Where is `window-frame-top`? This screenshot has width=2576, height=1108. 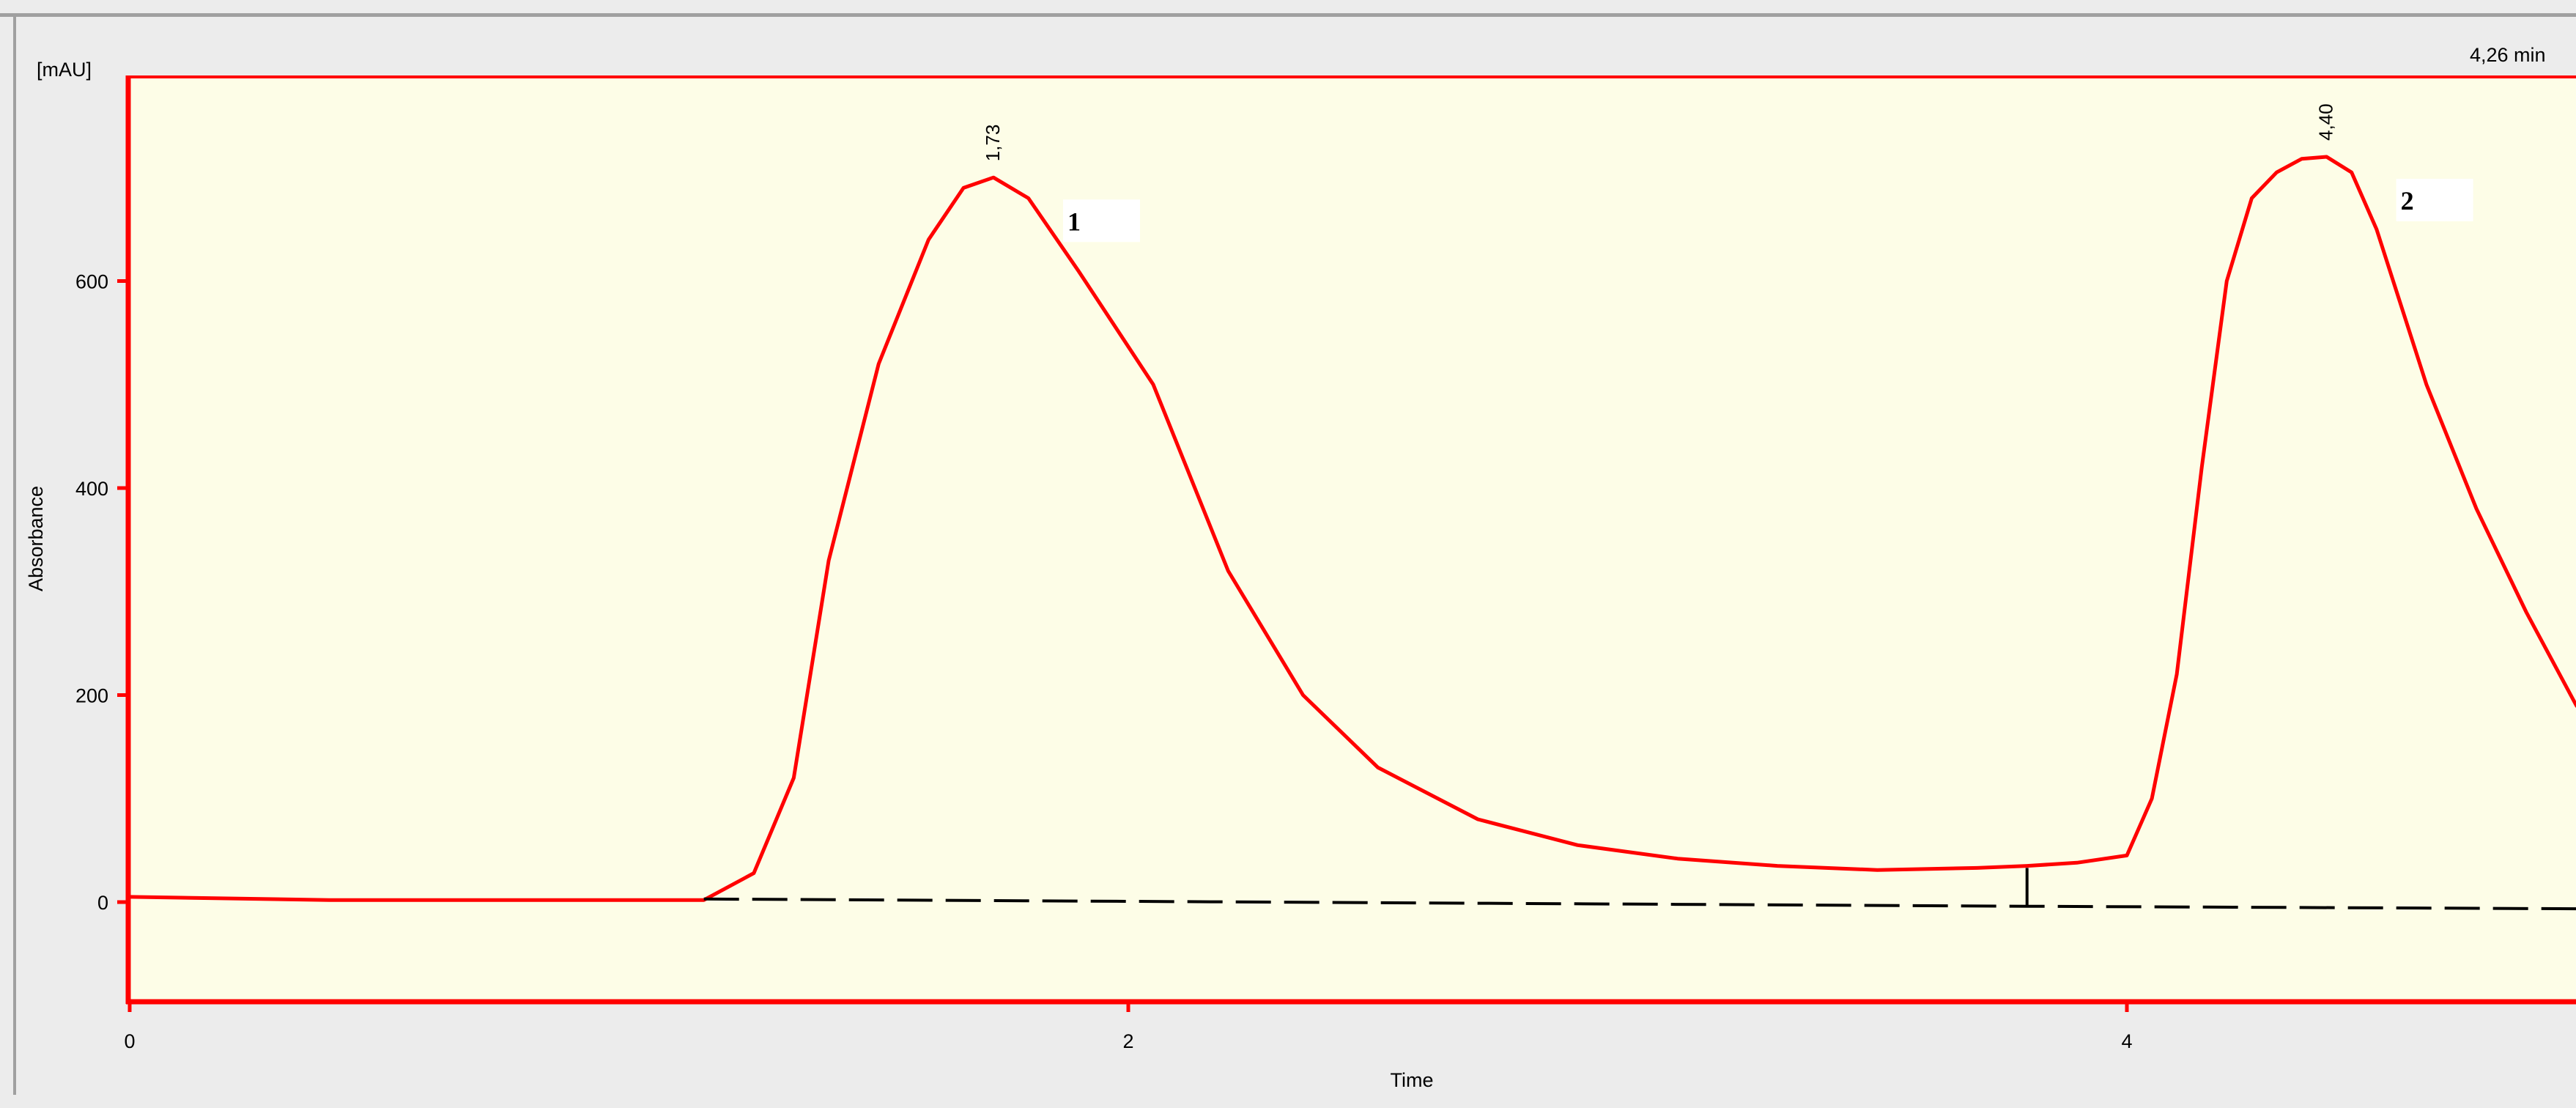
window-frame-top is located at coordinates (1288, 15).